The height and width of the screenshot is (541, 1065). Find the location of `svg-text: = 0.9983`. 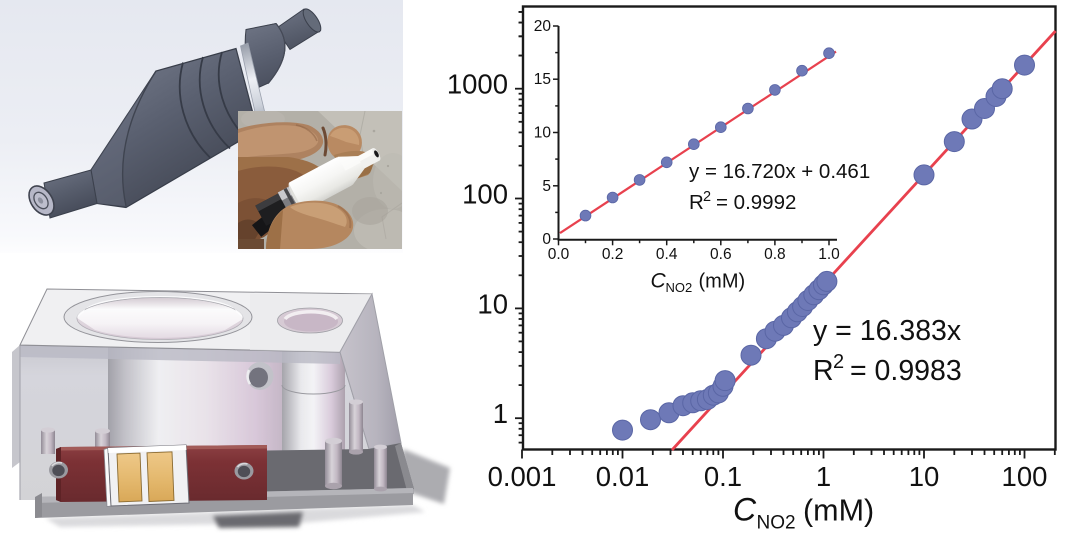

svg-text: = 0.9983 is located at coordinates (906, 371).